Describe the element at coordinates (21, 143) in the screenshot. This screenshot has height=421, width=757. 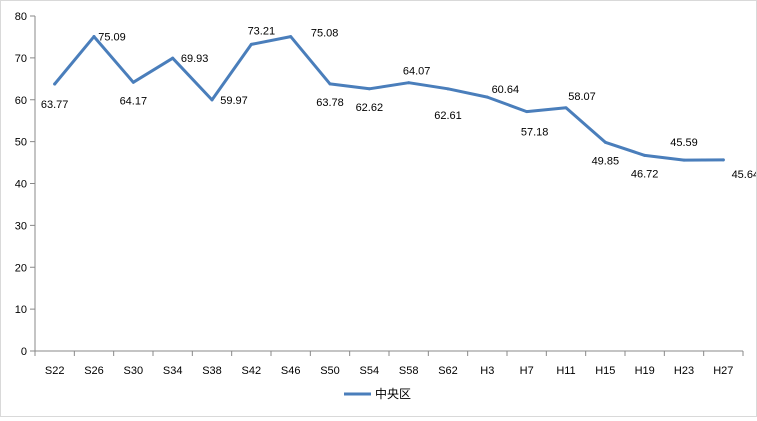
I see `y-tick-label: 50` at that location.